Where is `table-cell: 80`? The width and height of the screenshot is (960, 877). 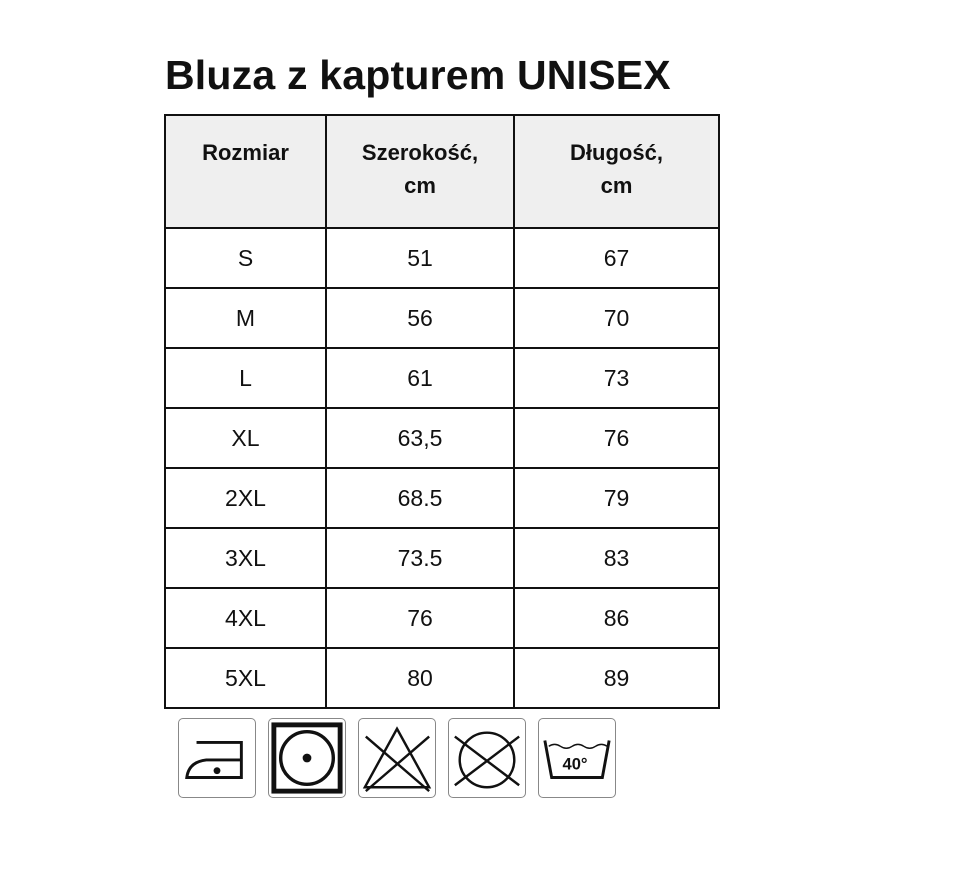
table-cell: 80 is located at coordinates (420, 678).